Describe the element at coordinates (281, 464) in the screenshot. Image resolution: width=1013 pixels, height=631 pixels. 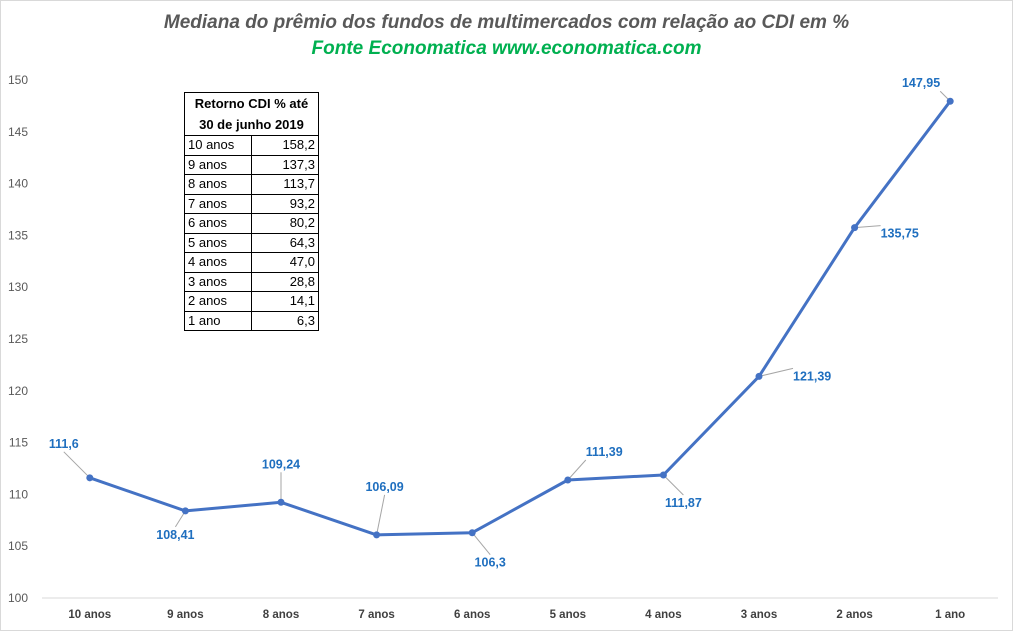
I see `data-label: 109,24` at that location.